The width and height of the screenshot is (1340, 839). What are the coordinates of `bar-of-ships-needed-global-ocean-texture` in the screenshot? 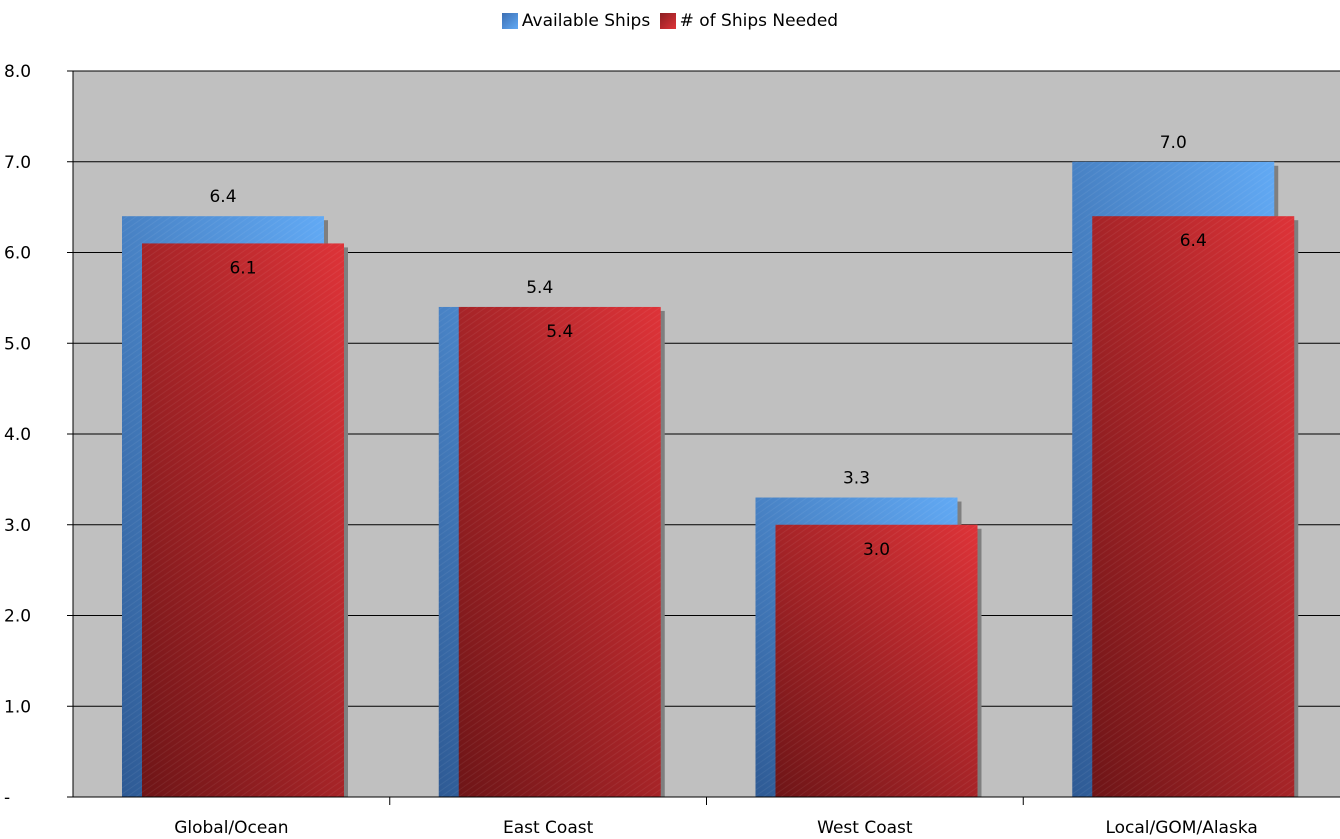 It's located at (243, 520).